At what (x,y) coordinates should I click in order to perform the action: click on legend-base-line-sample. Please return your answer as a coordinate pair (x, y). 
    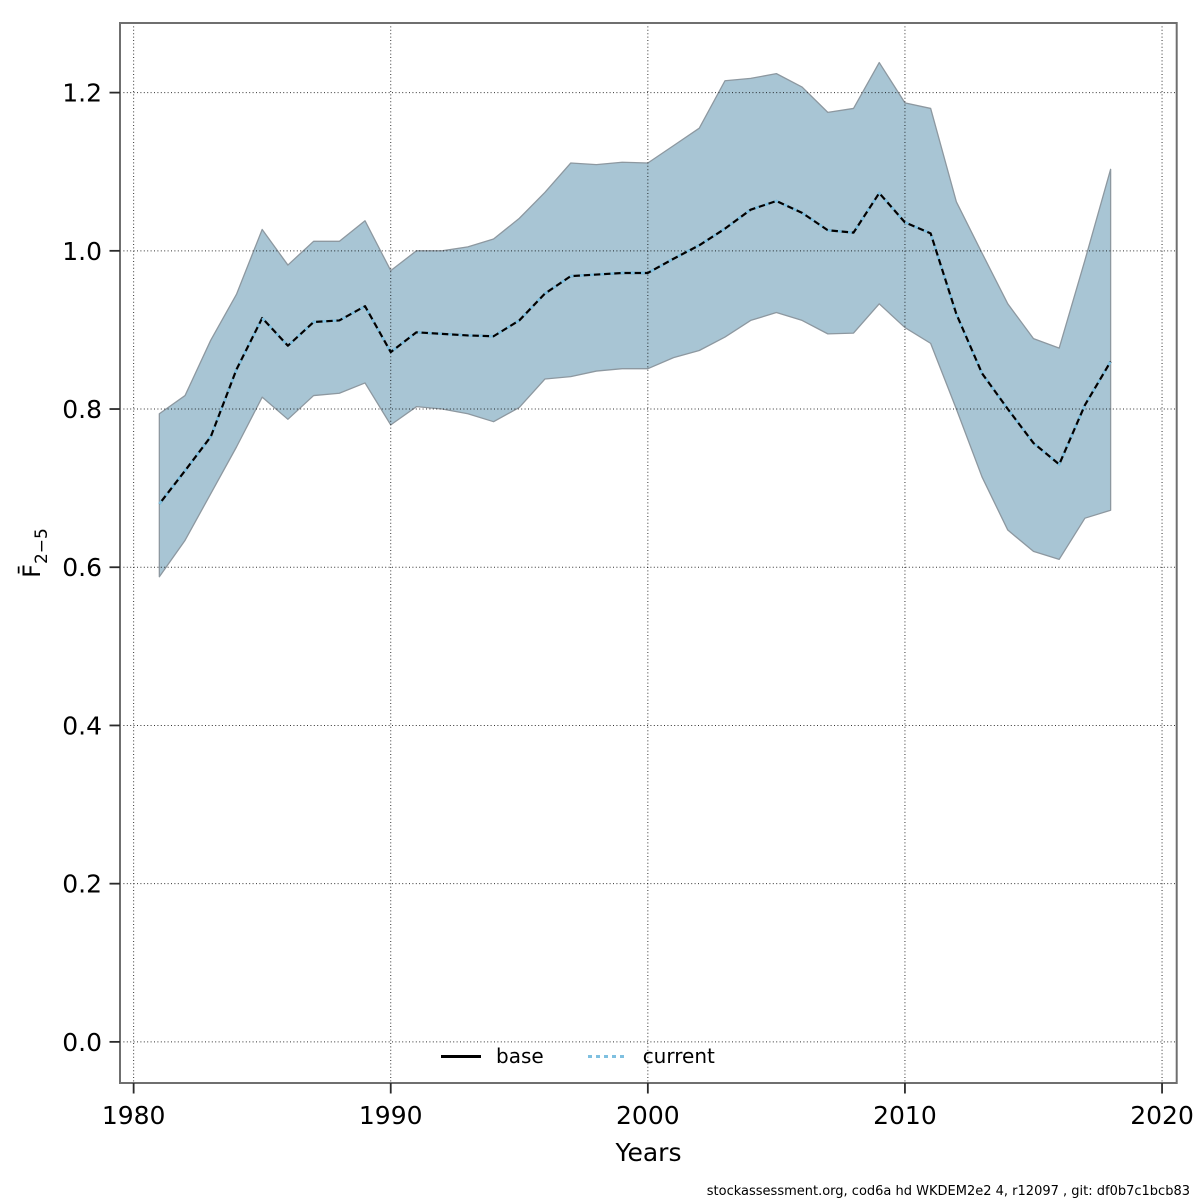
    Looking at the image, I should click on (461, 1056).